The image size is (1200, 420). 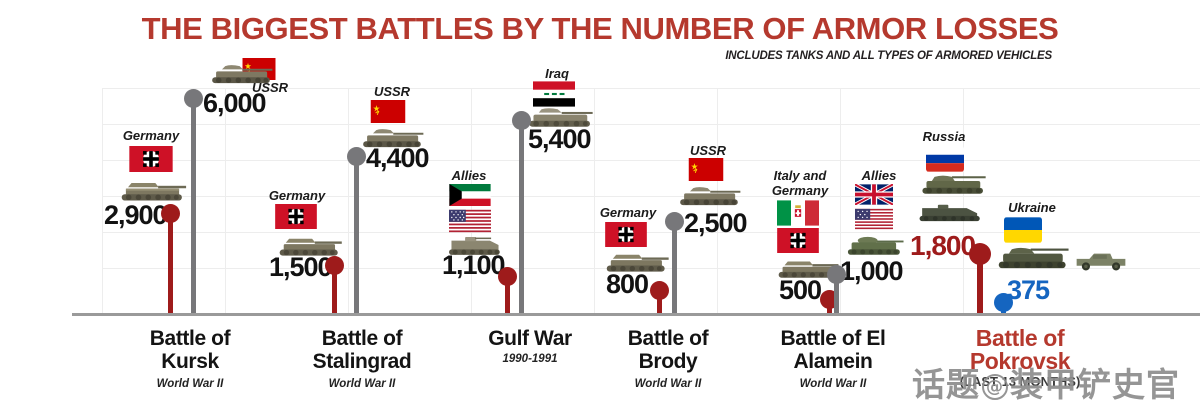 I want to click on category-name-line1: Gulf War, so click(x=530, y=338).